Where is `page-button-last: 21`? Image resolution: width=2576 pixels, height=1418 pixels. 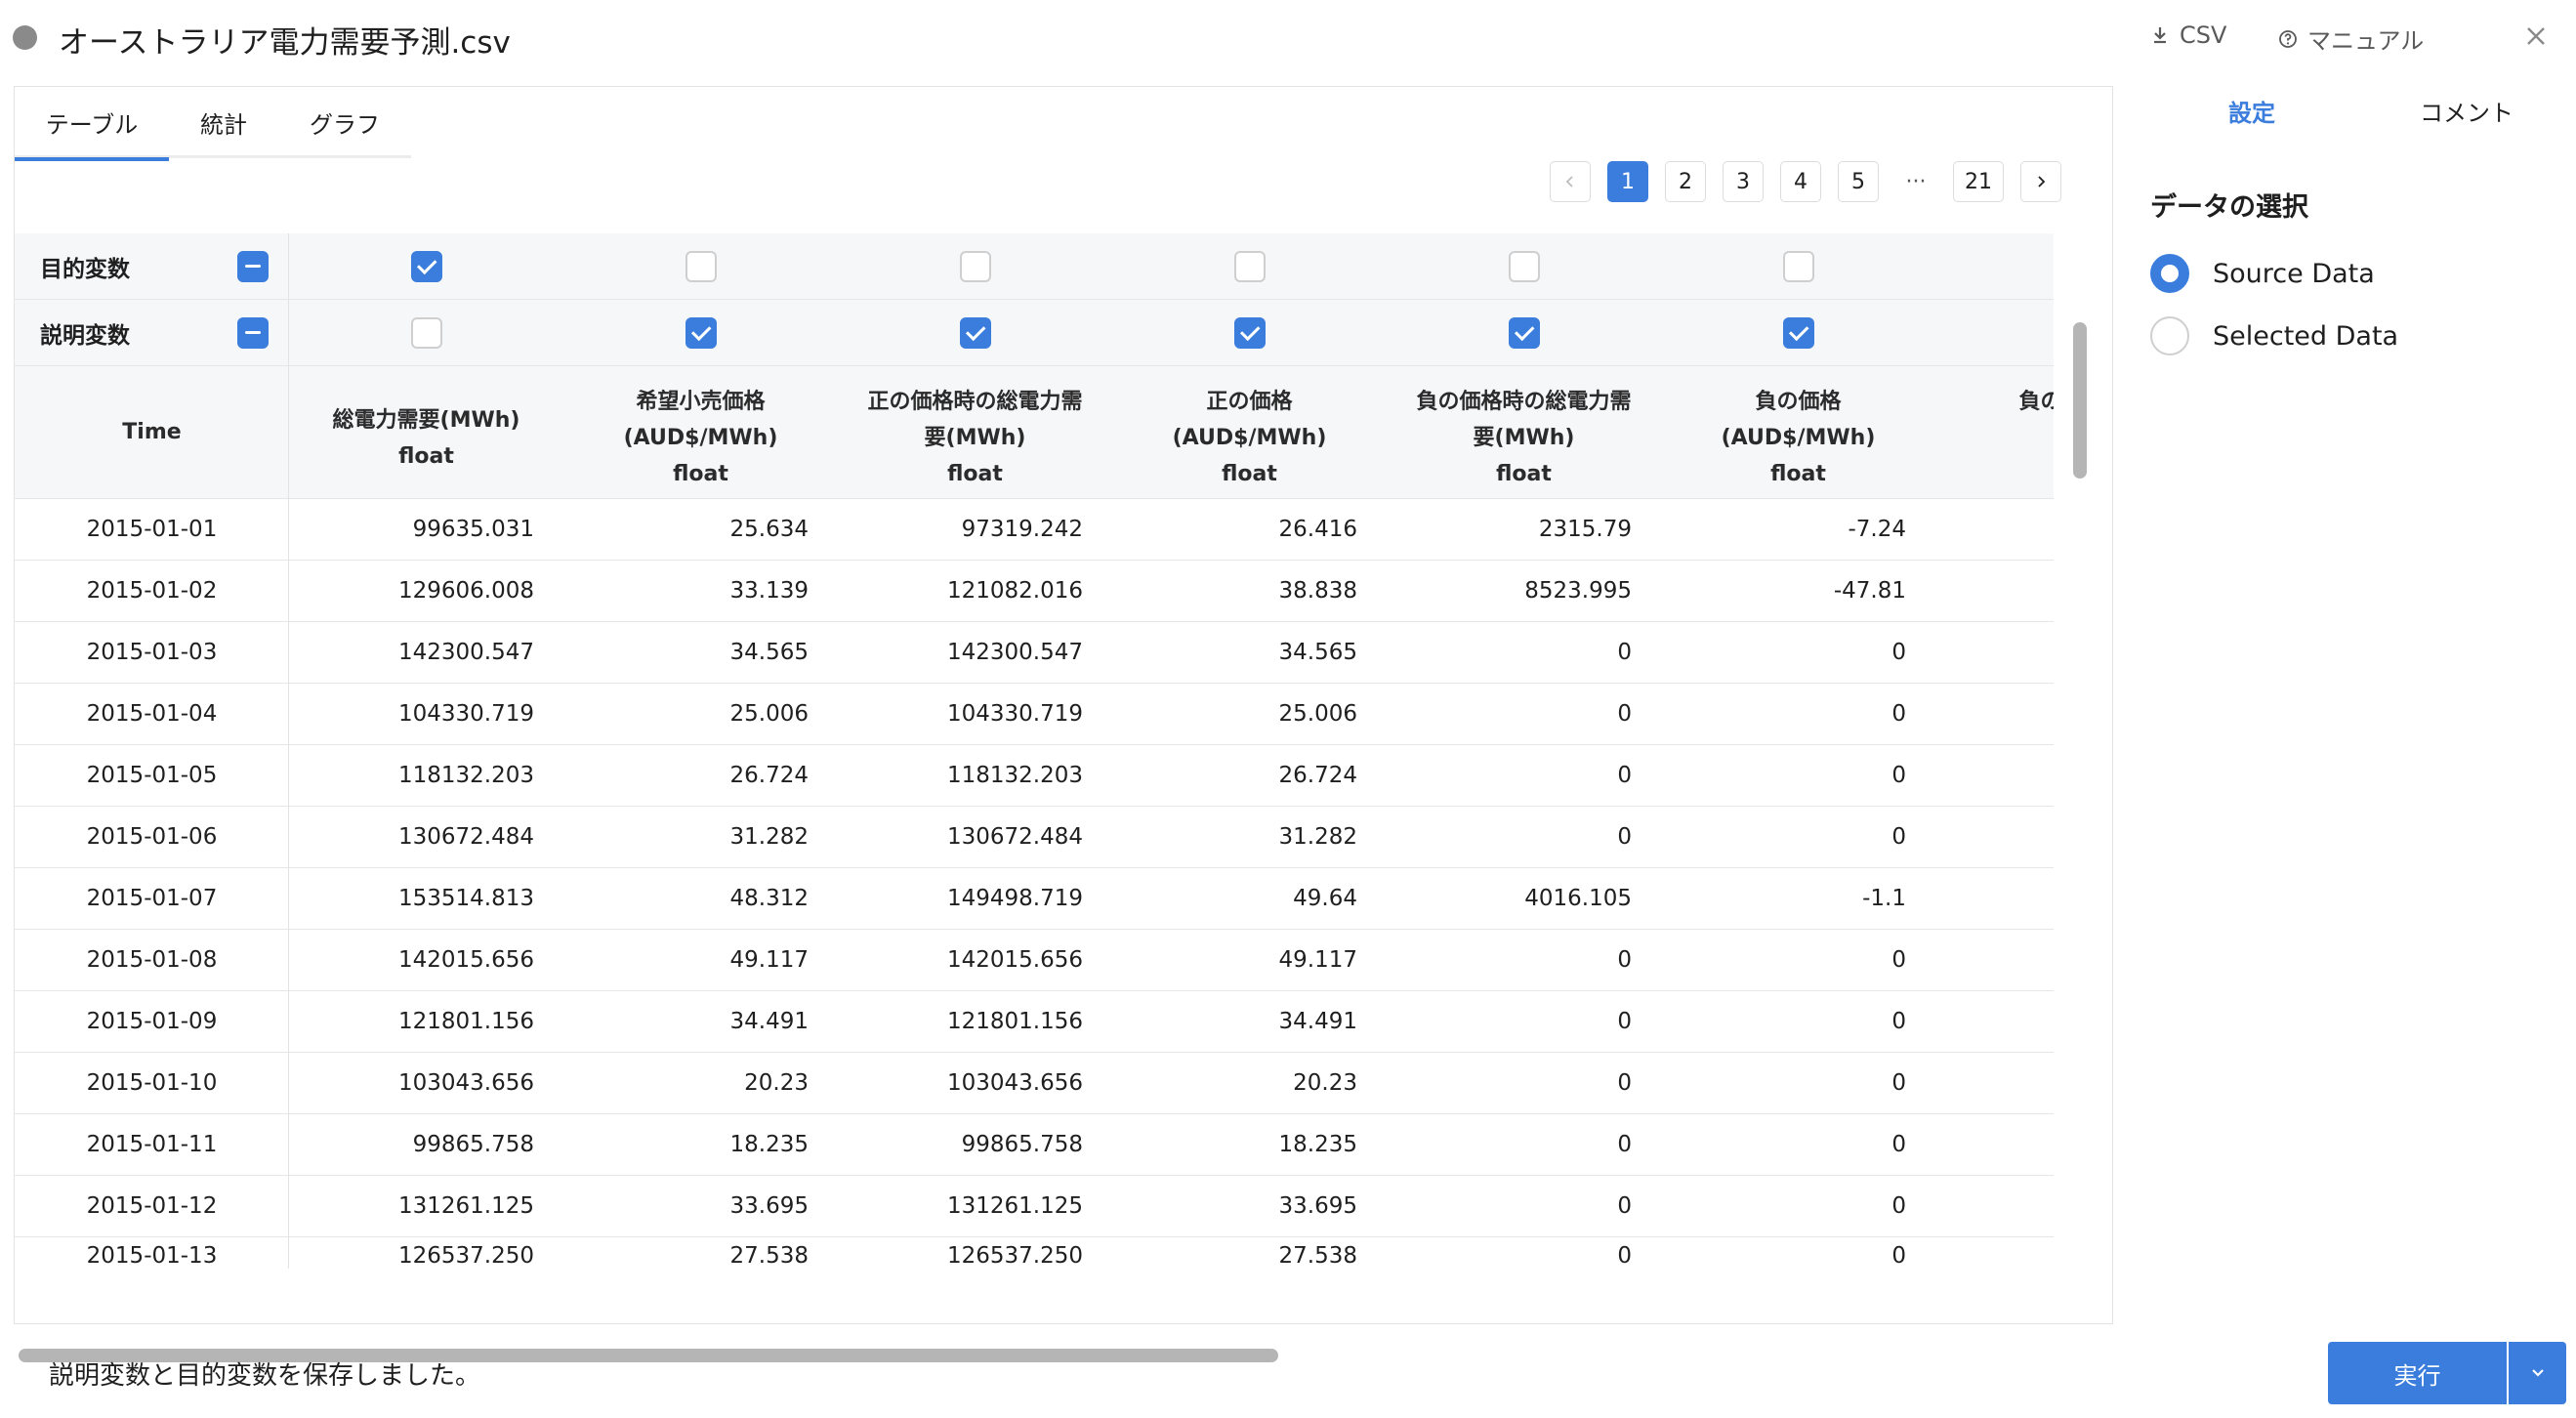 page-button-last: 21 is located at coordinates (1979, 181).